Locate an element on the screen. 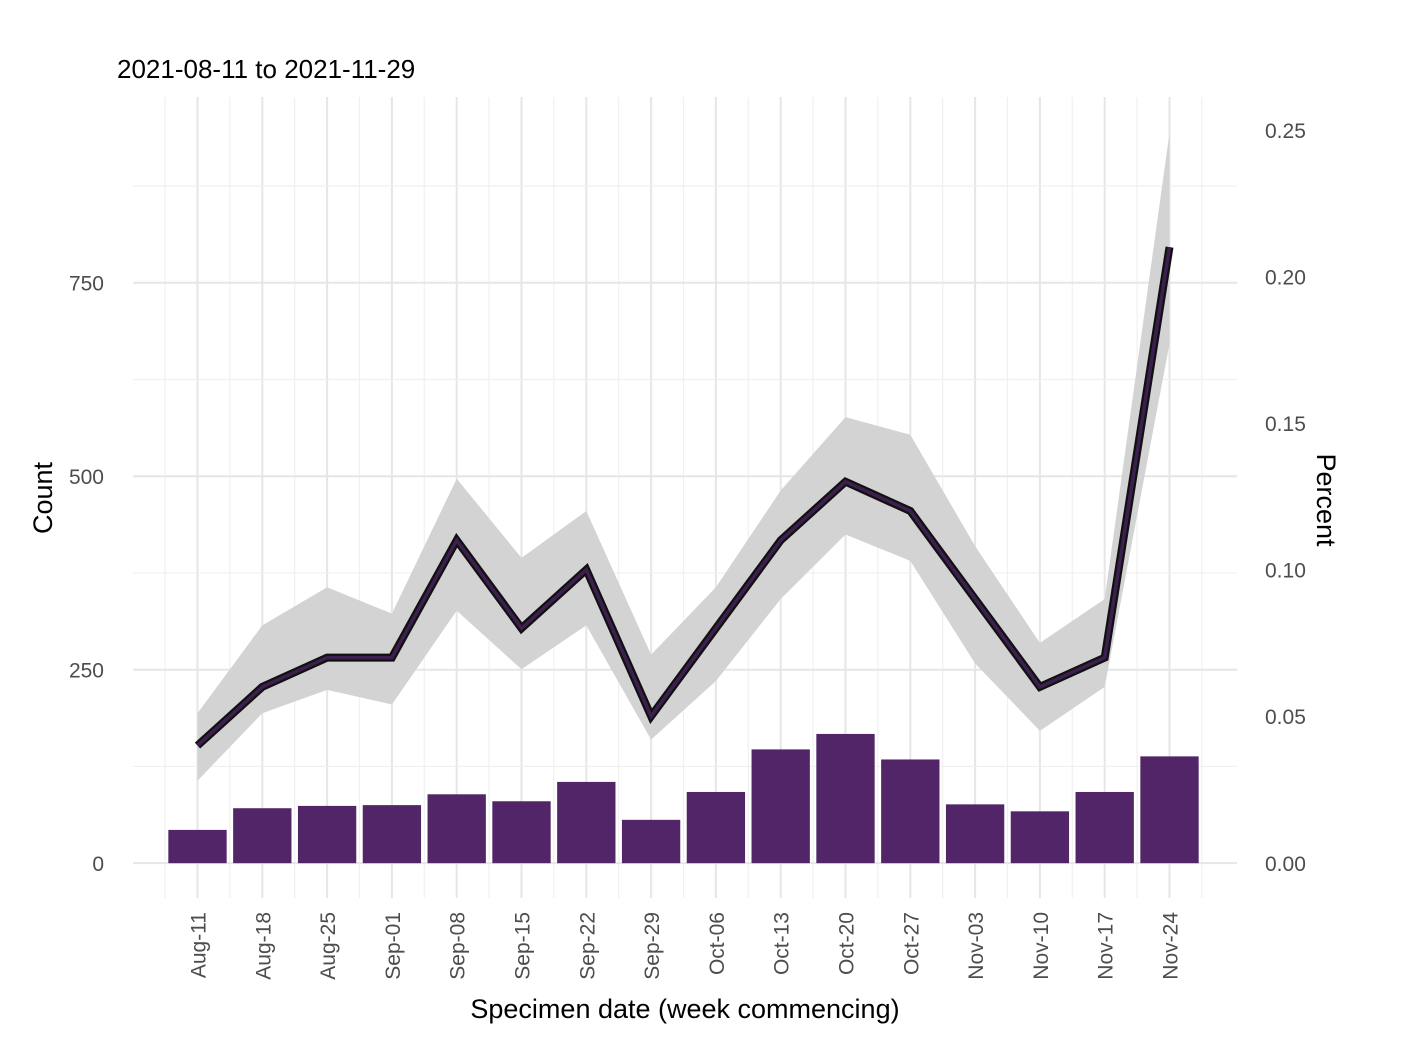  chart-subtitle: 2021-08-11 to 2021-11-29 is located at coordinates (266, 69).